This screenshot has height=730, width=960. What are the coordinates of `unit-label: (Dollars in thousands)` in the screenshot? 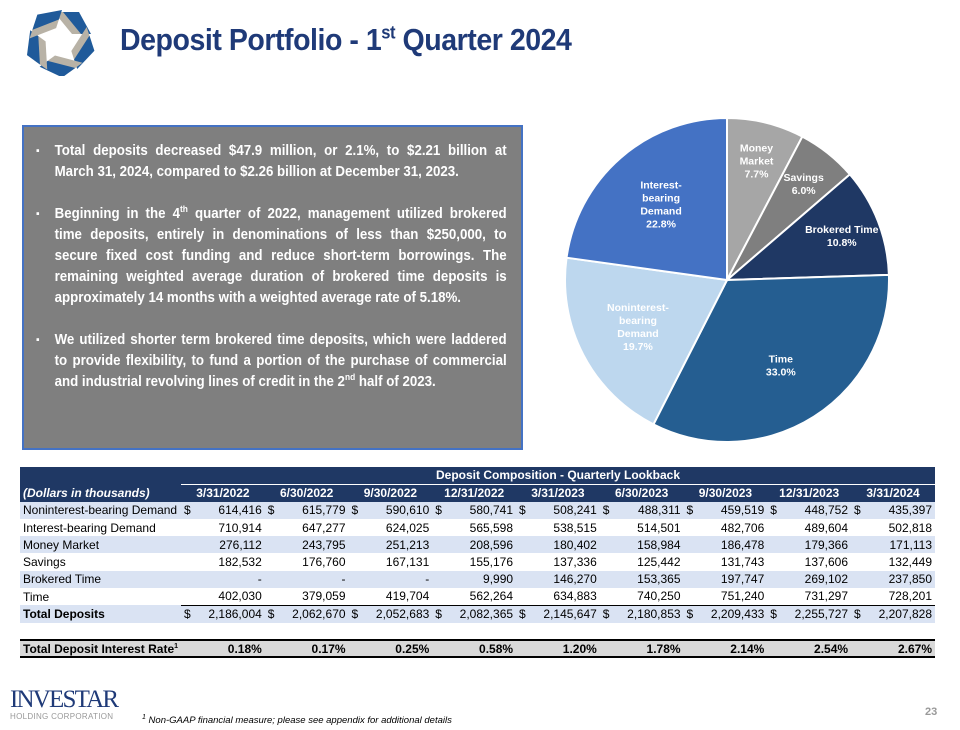 It's located at (101, 493).